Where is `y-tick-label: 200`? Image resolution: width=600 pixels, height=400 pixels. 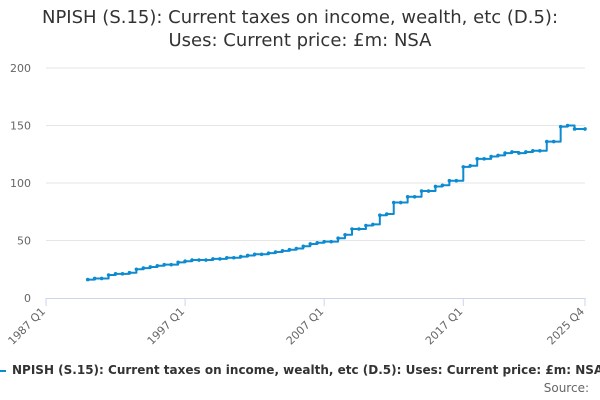 y-tick-label: 200 is located at coordinates (20, 68).